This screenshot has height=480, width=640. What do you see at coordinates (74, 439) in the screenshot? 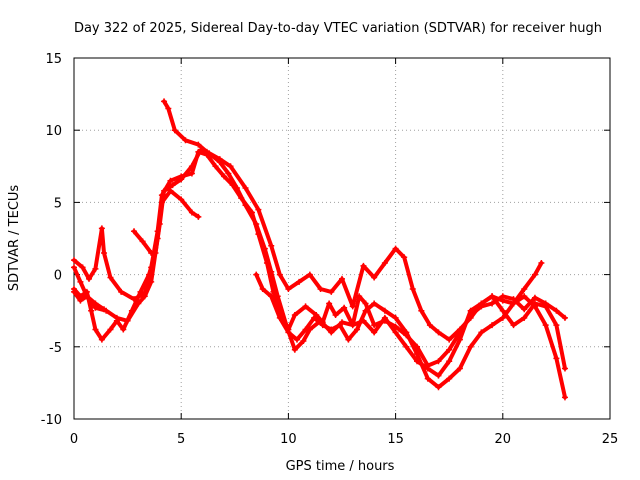
I see `x-tick-label: 0` at bounding box center [74, 439].